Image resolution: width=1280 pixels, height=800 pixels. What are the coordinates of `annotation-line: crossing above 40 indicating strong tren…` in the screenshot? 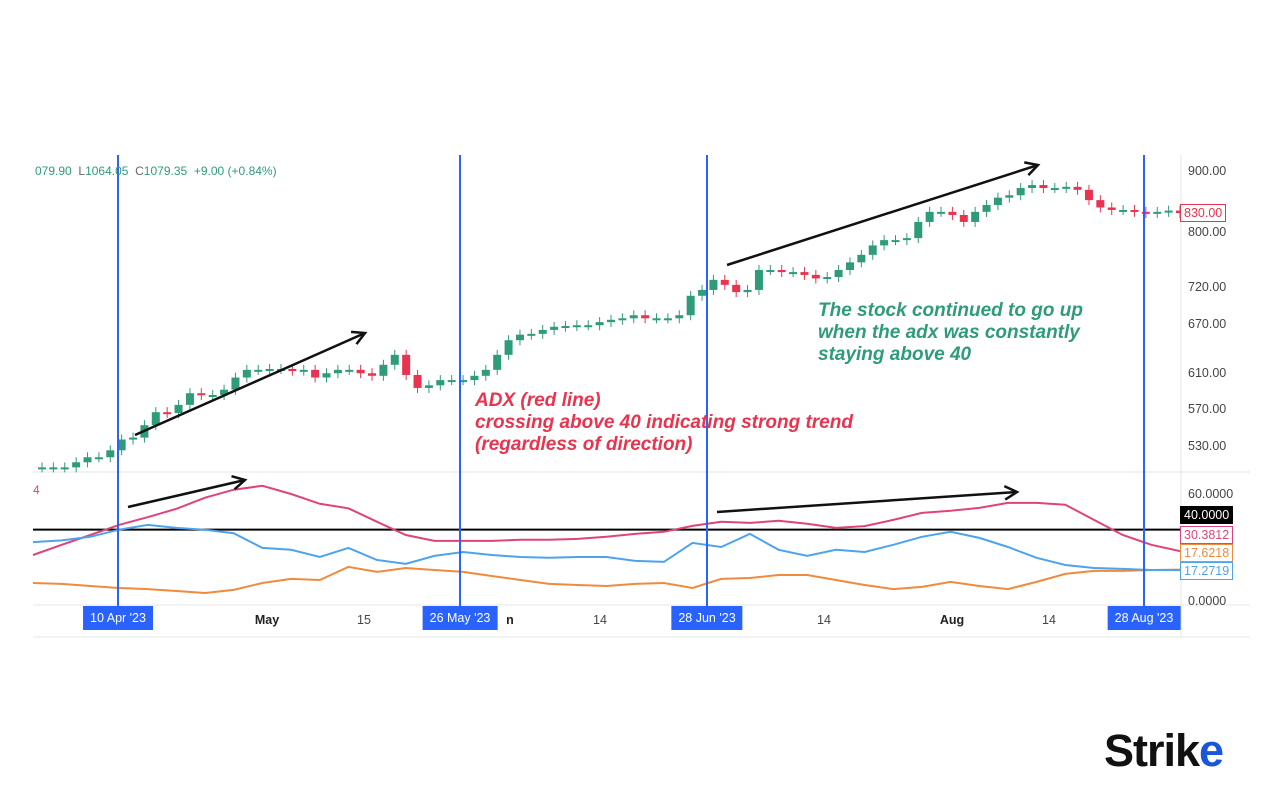 It's located at (664, 422).